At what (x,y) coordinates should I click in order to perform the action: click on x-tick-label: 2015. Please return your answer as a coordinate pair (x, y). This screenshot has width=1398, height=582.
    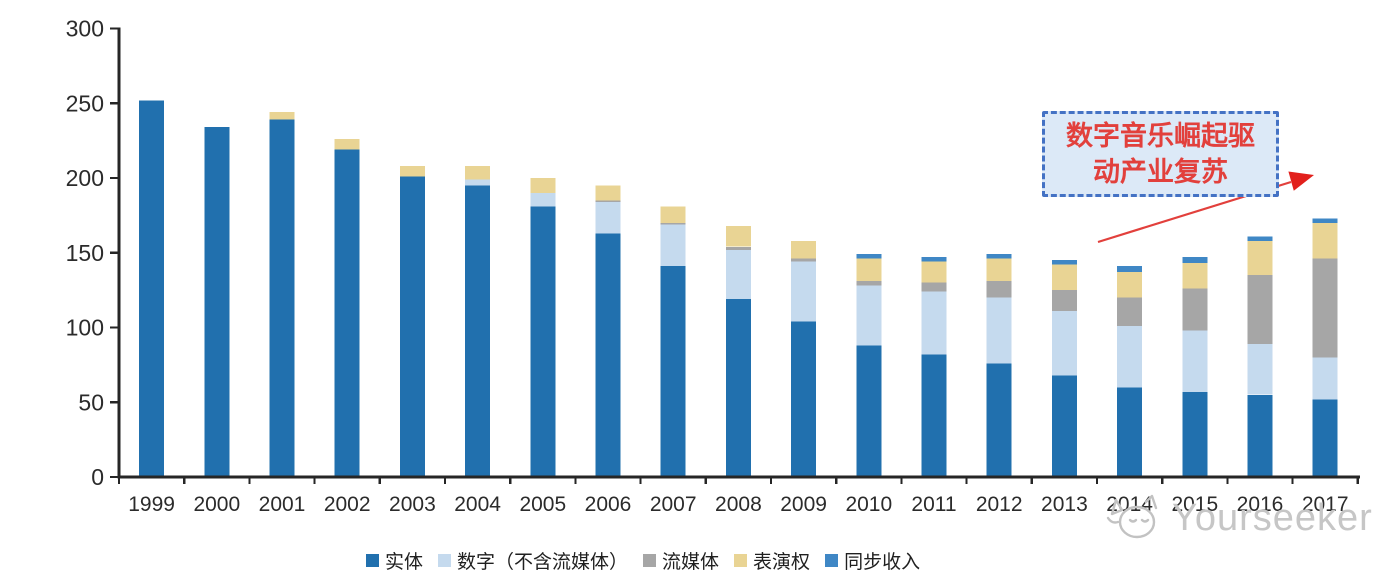
    Looking at the image, I should click on (1194, 504).